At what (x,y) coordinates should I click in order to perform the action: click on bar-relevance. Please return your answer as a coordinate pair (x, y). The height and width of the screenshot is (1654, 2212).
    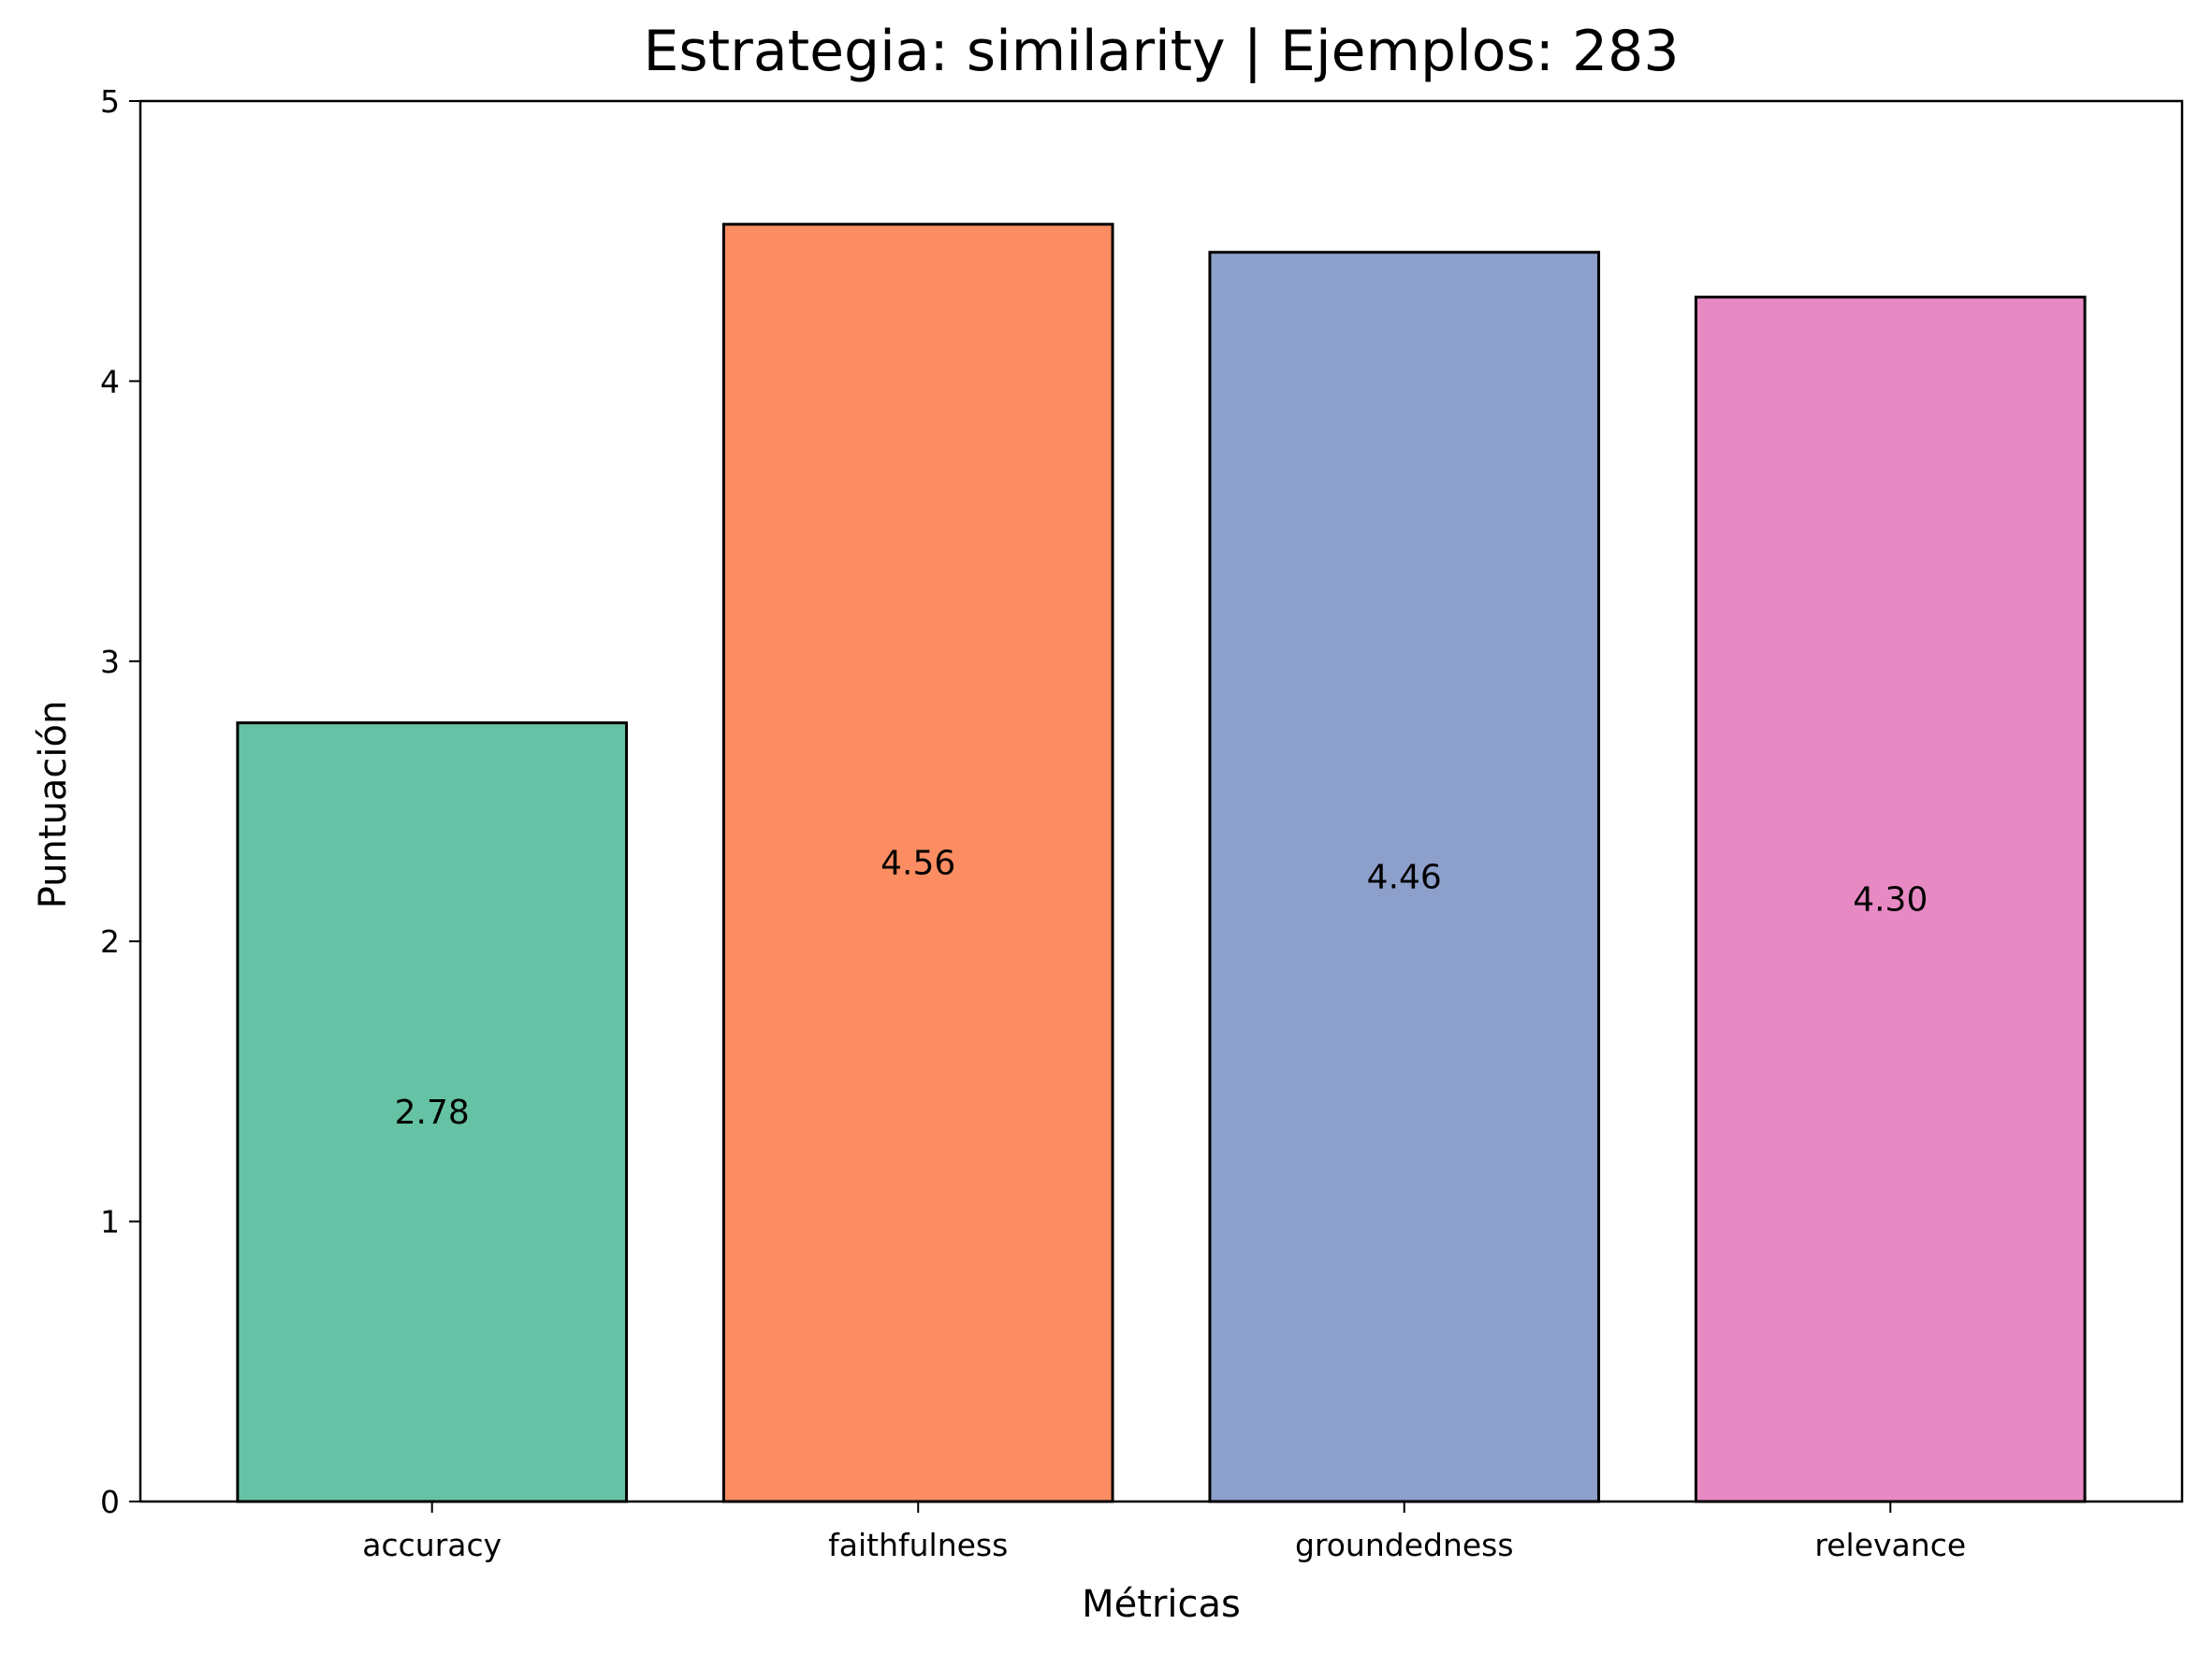
    Looking at the image, I should click on (1890, 899).